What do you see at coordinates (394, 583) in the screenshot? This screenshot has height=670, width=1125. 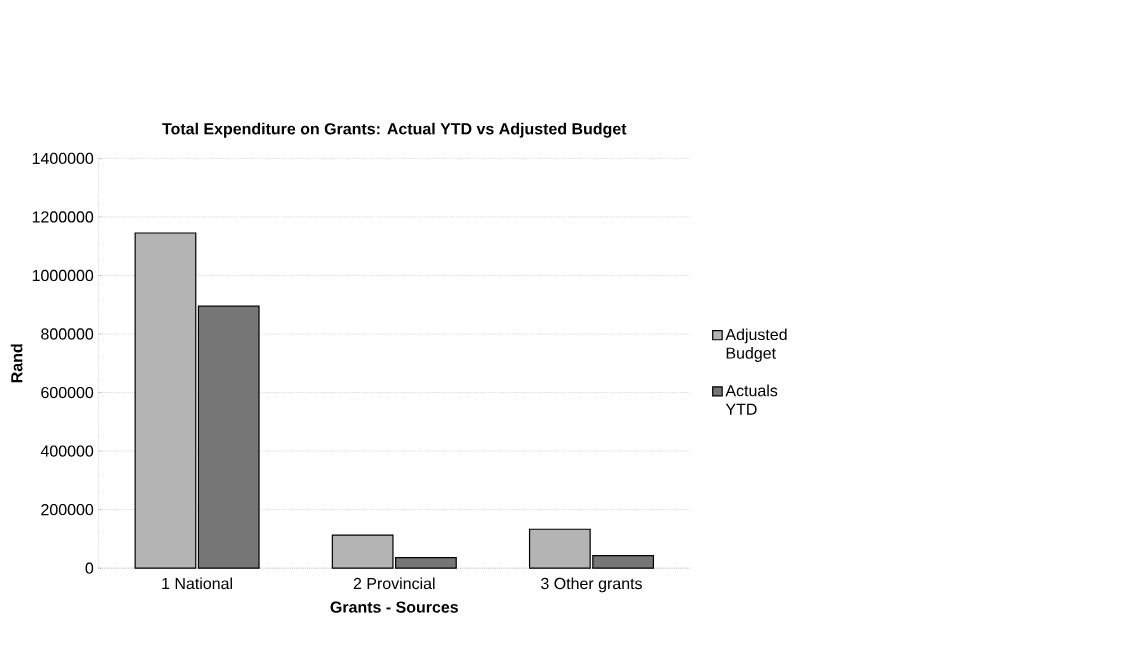 I see `x-tick-label: 2 Provincial` at bounding box center [394, 583].